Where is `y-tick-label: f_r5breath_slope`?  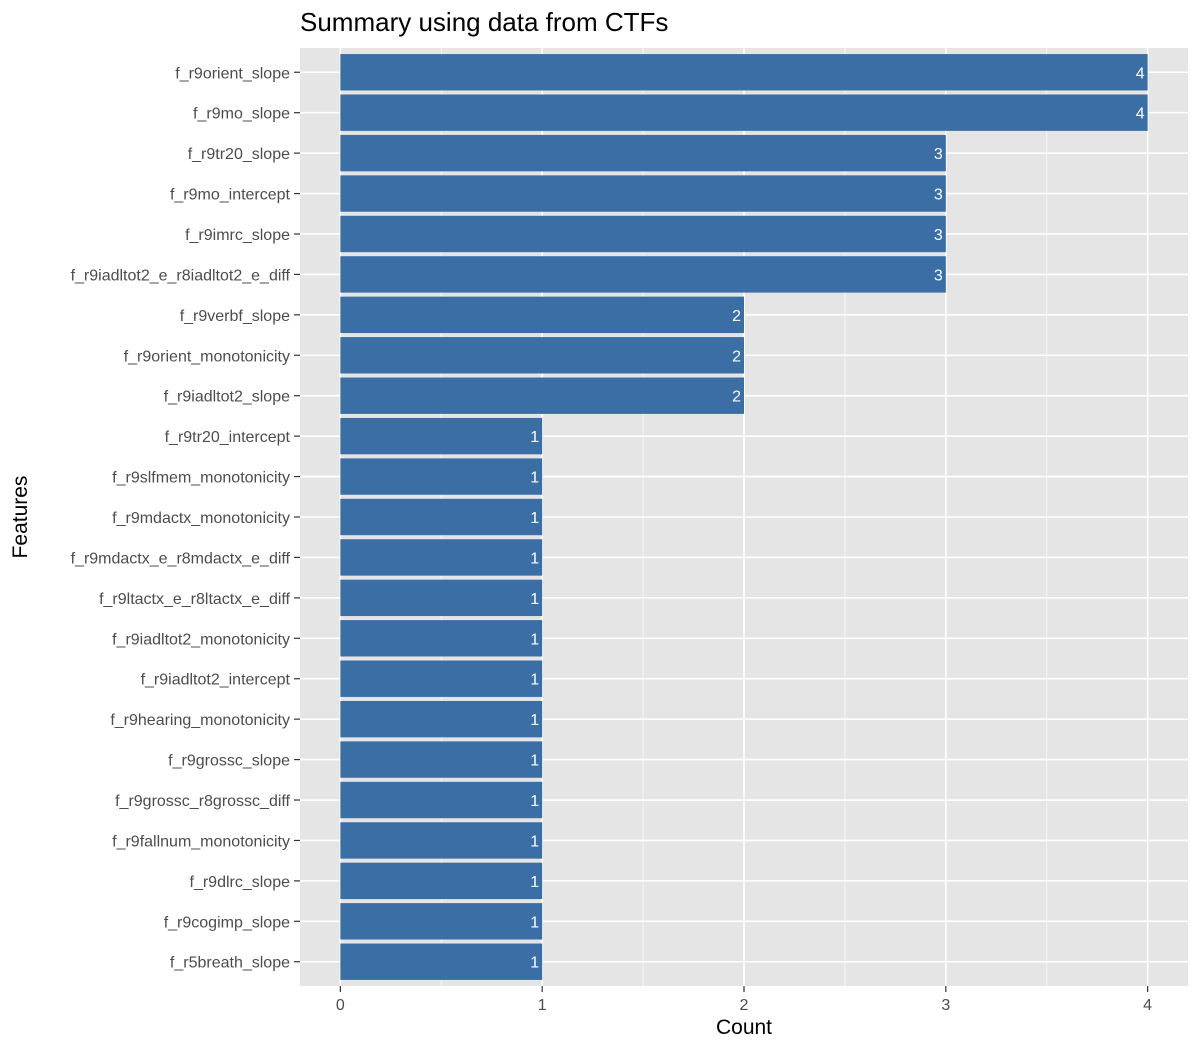
y-tick-label: f_r5breath_slope is located at coordinates (230, 963).